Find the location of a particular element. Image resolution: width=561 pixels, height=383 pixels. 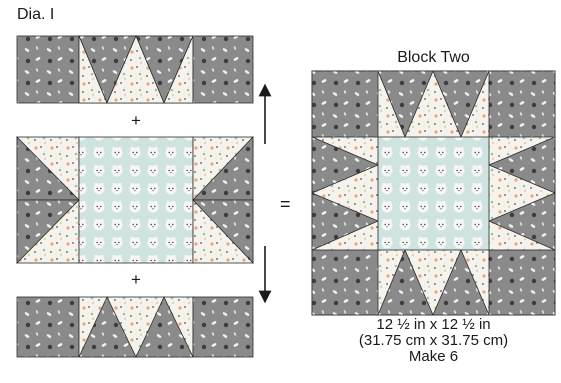

block-title: Block Two is located at coordinates (433, 57).